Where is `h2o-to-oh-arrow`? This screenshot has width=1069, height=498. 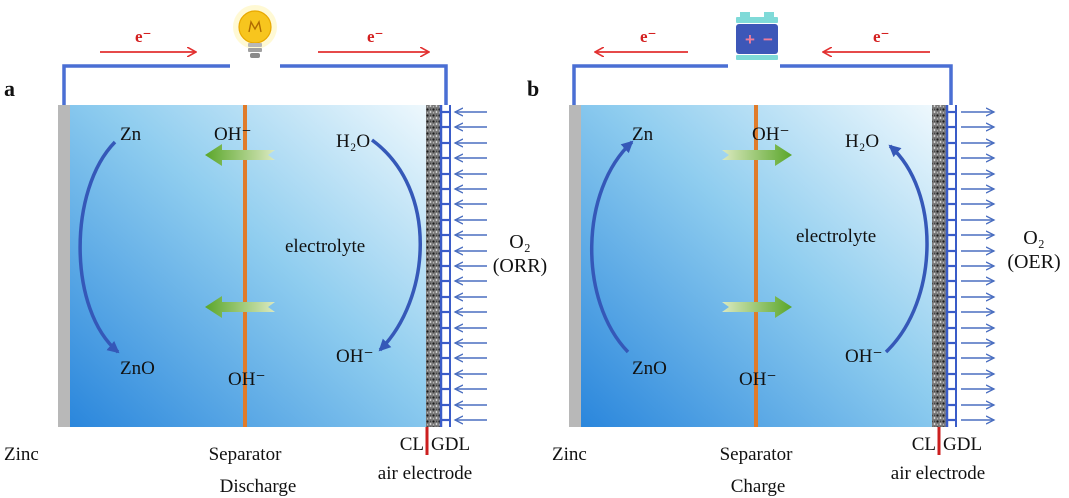
h2o-to-oh-arrow is located at coordinates (396, 245).